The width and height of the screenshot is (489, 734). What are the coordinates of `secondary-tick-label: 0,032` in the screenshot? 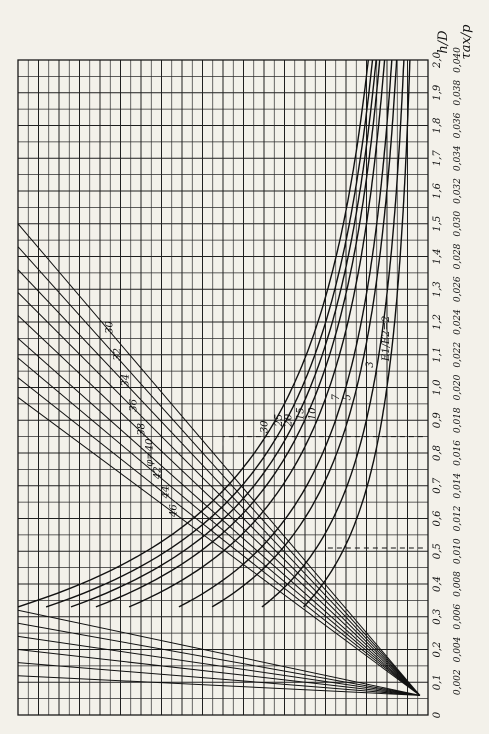 It's located at (458, 191).